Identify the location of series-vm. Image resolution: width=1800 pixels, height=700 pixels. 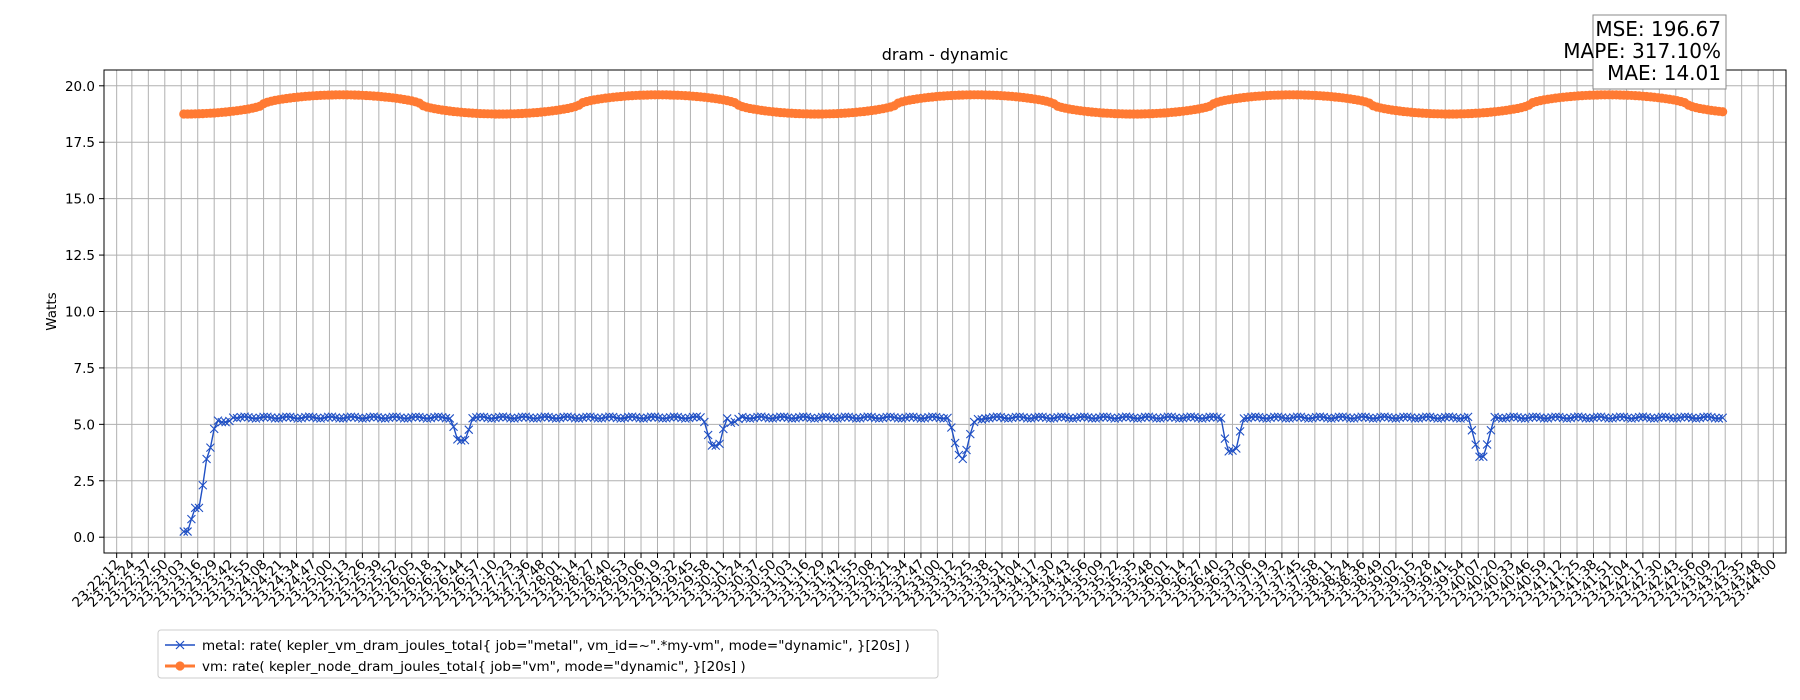
(953, 104).